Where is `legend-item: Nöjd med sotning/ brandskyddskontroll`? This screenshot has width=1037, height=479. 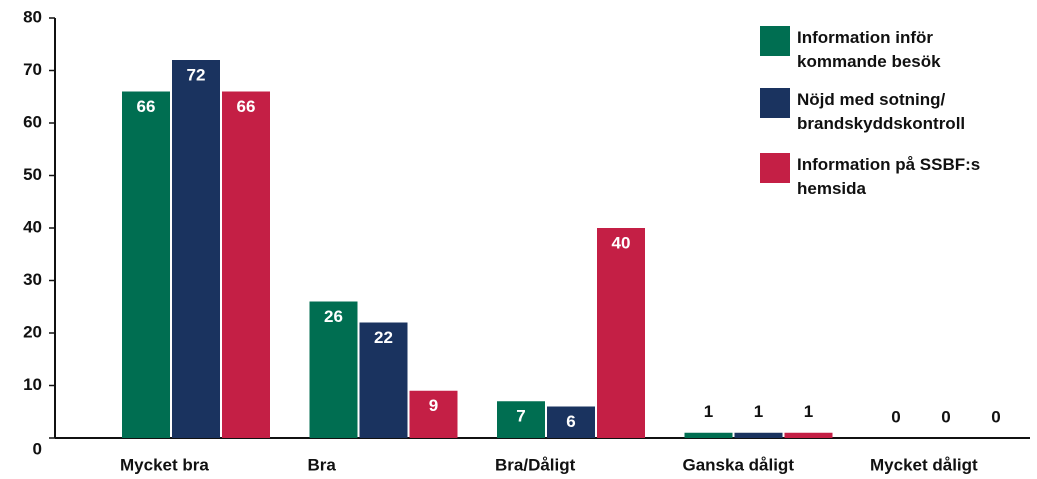
legend-item: Nöjd med sotning/ brandskyddskontroll is located at coordinates (891, 112).